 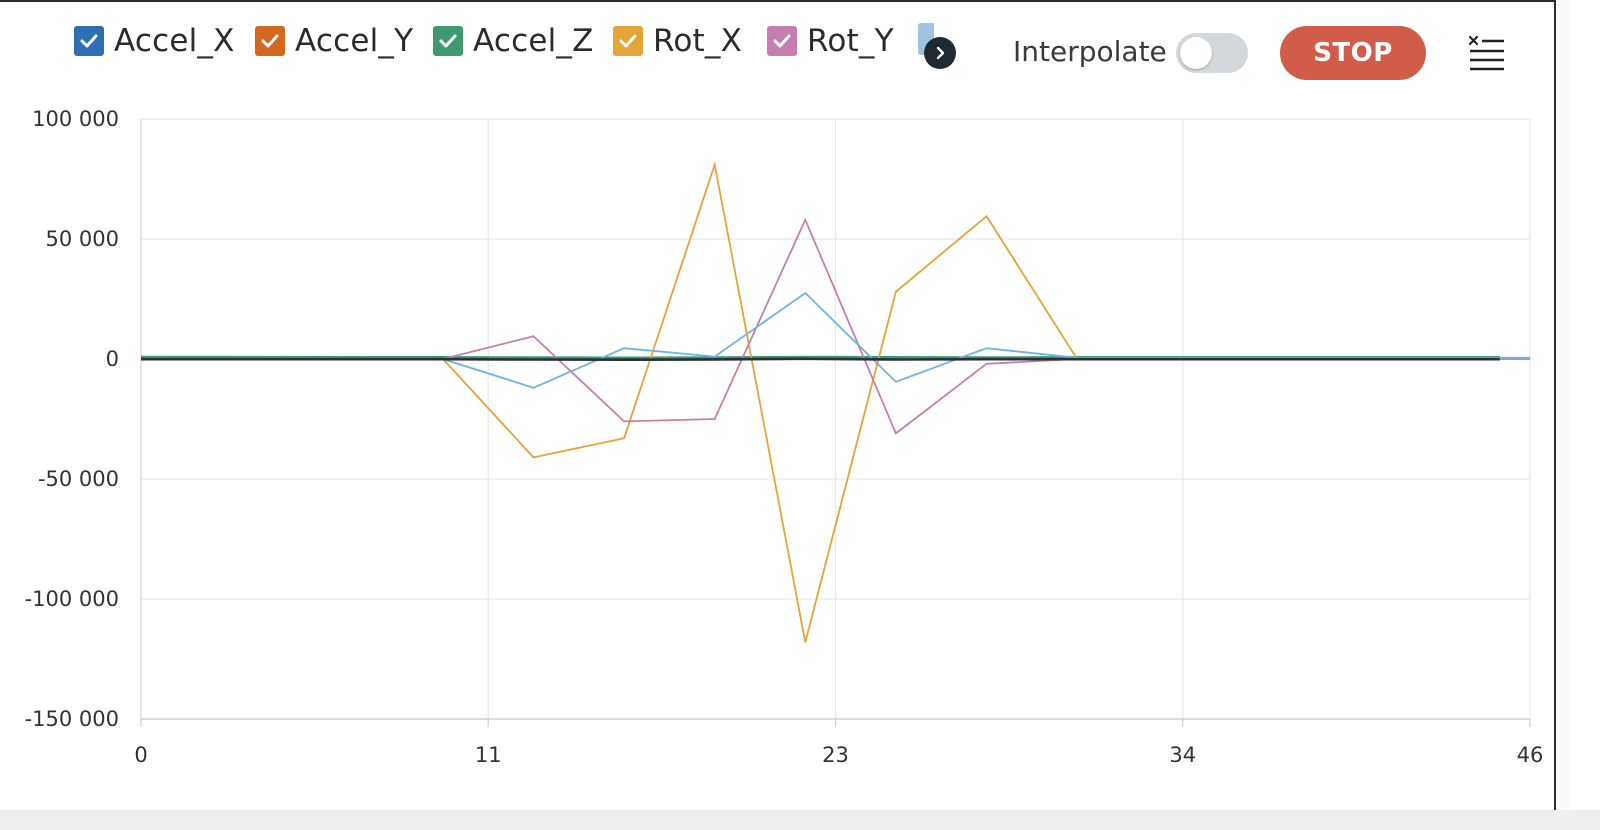 I want to click on y-tick-label: 100 000, so click(x=75, y=119).